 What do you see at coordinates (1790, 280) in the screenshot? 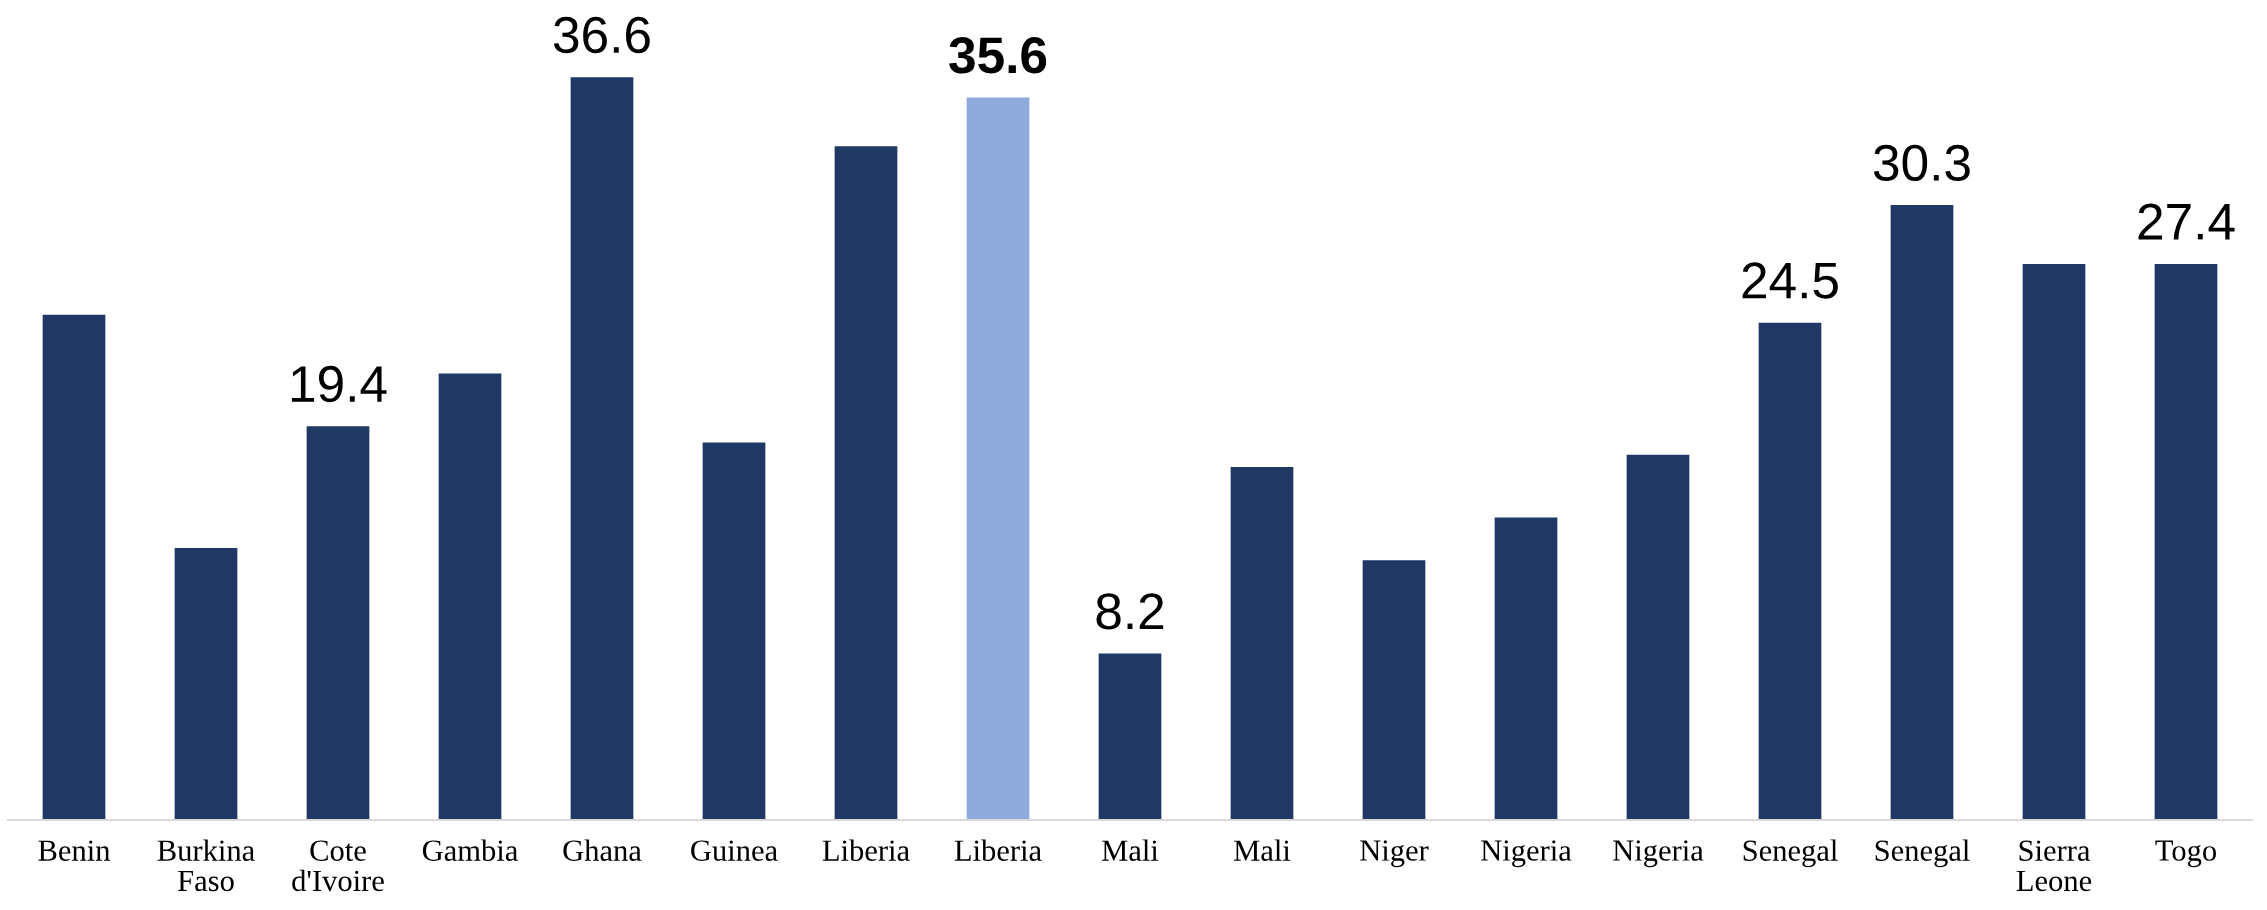
I see `data-label: 24.5` at bounding box center [1790, 280].